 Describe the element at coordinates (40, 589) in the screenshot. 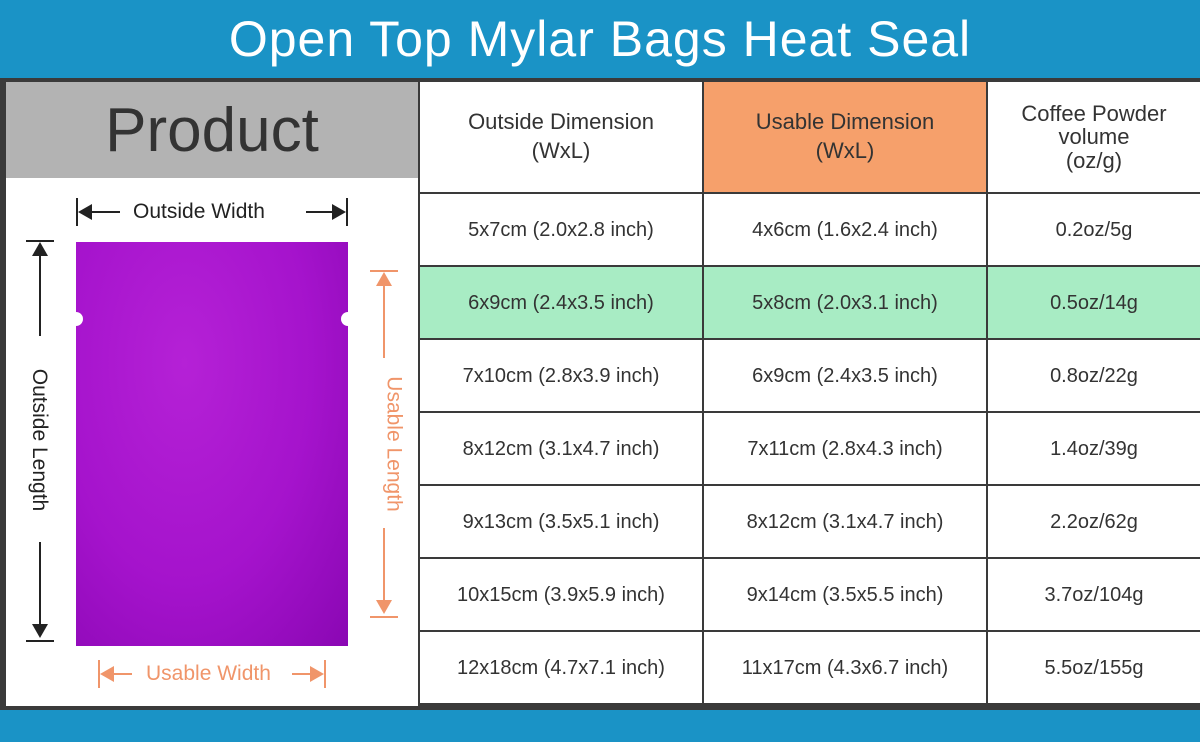

I see `outside-length-bottom-line` at that location.